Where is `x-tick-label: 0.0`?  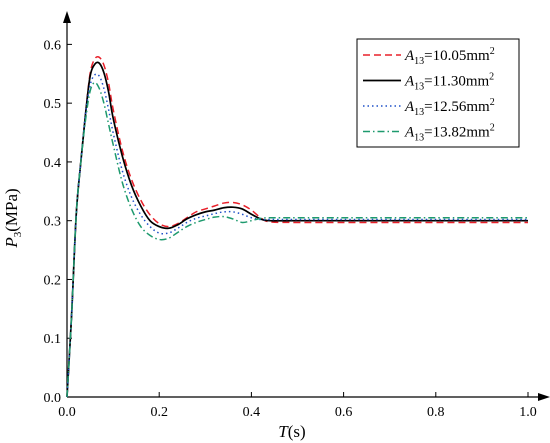
x-tick-label: 0.0 is located at coordinates (67, 412).